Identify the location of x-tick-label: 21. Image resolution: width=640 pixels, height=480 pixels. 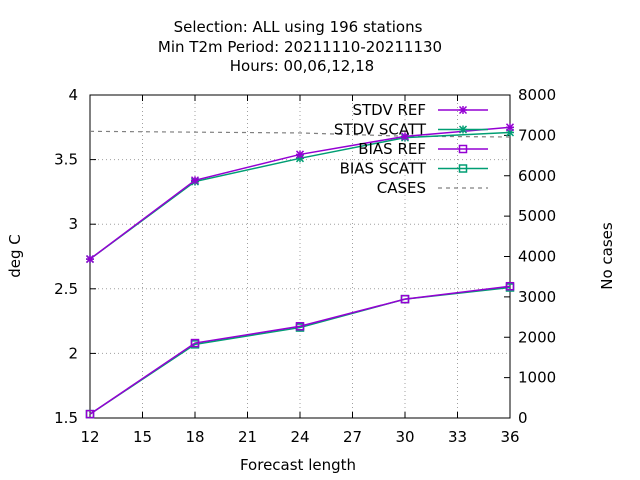
(247, 437).